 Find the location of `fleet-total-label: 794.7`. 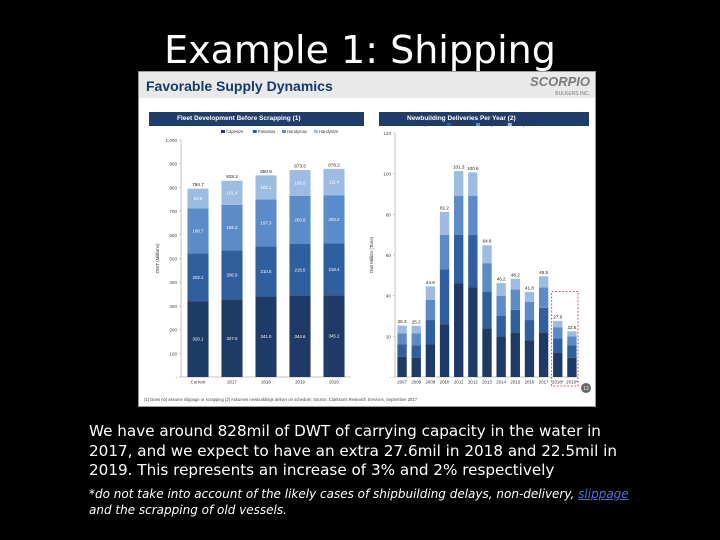

fleet-total-label: 794.7 is located at coordinates (198, 184).